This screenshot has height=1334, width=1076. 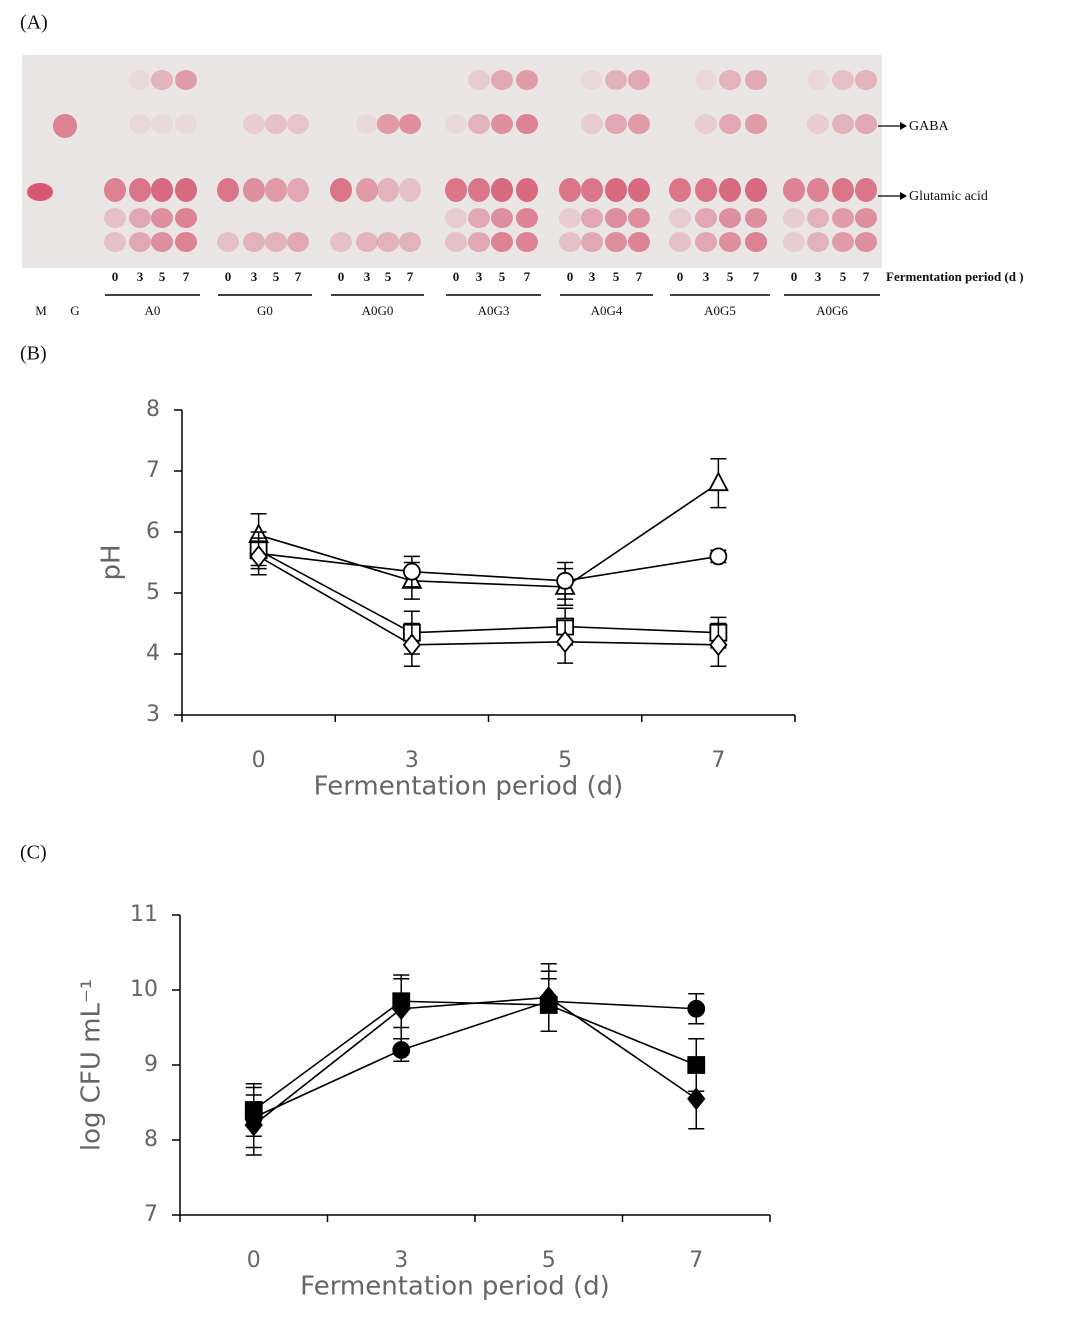 I want to click on y-tick-label: 5, so click(x=153, y=592).